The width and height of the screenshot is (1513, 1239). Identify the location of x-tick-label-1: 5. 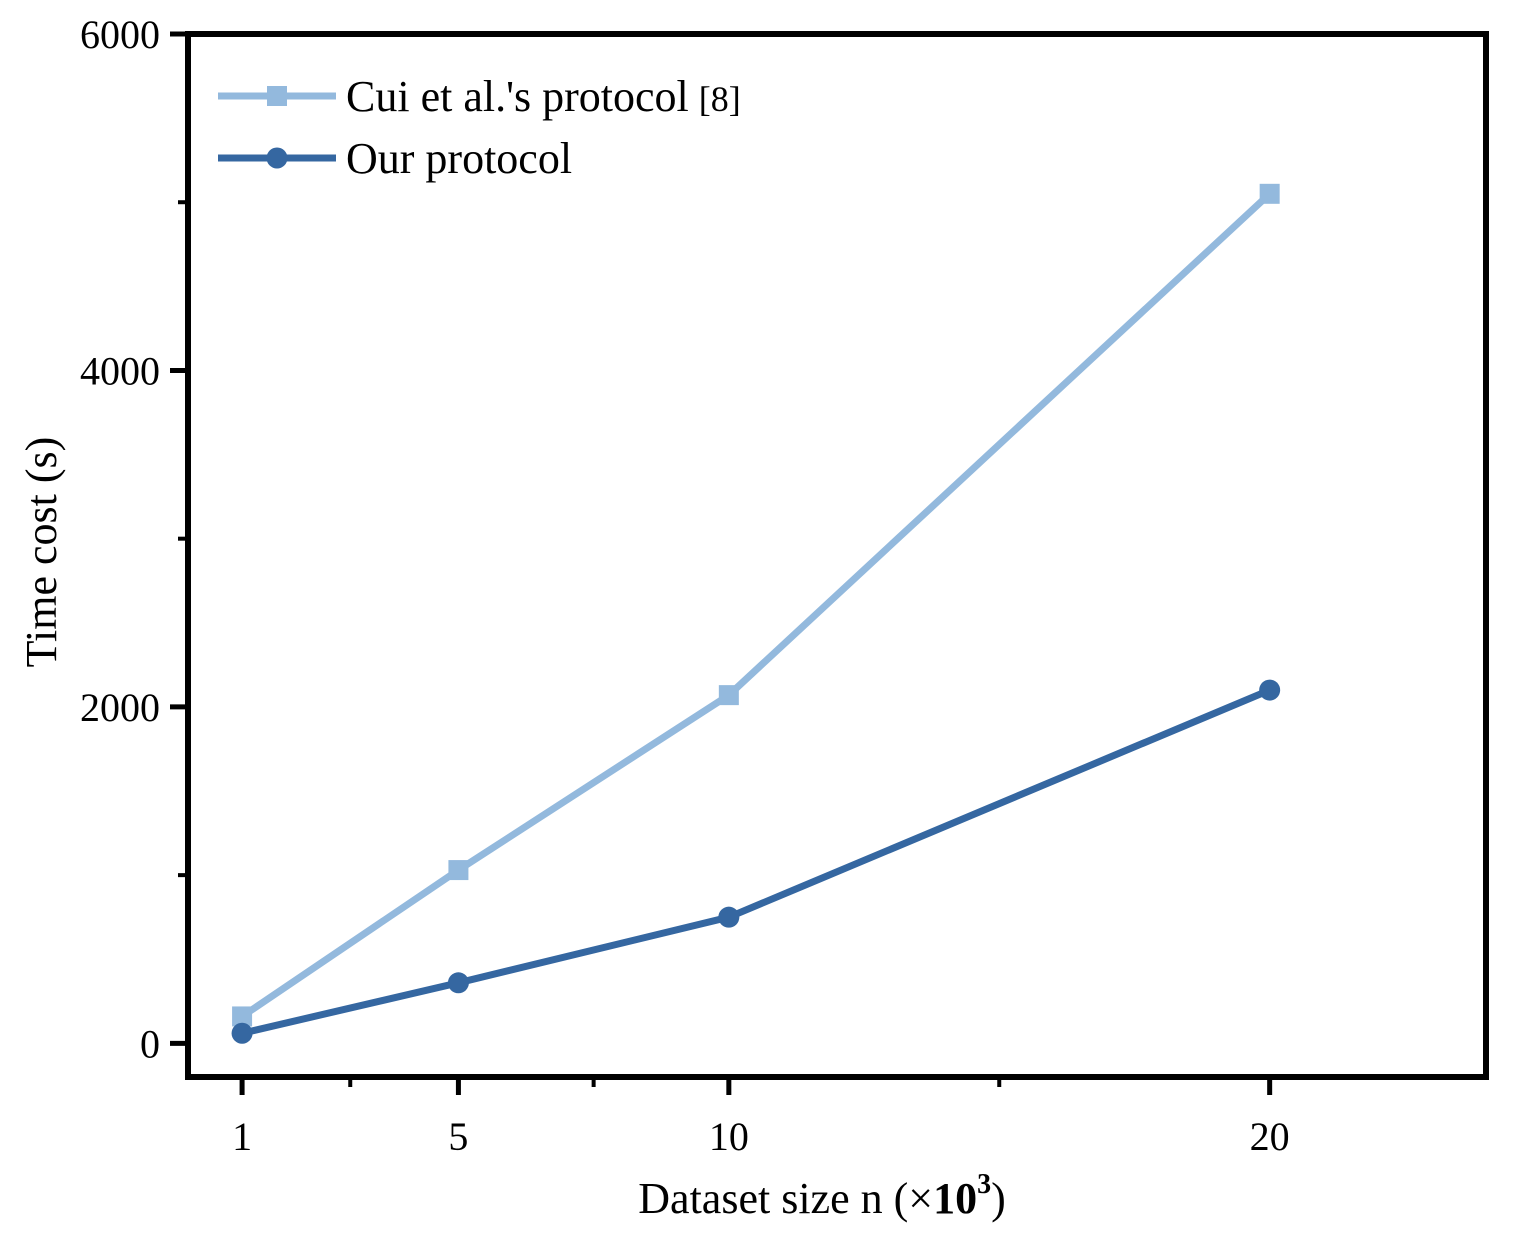
(458, 1136).